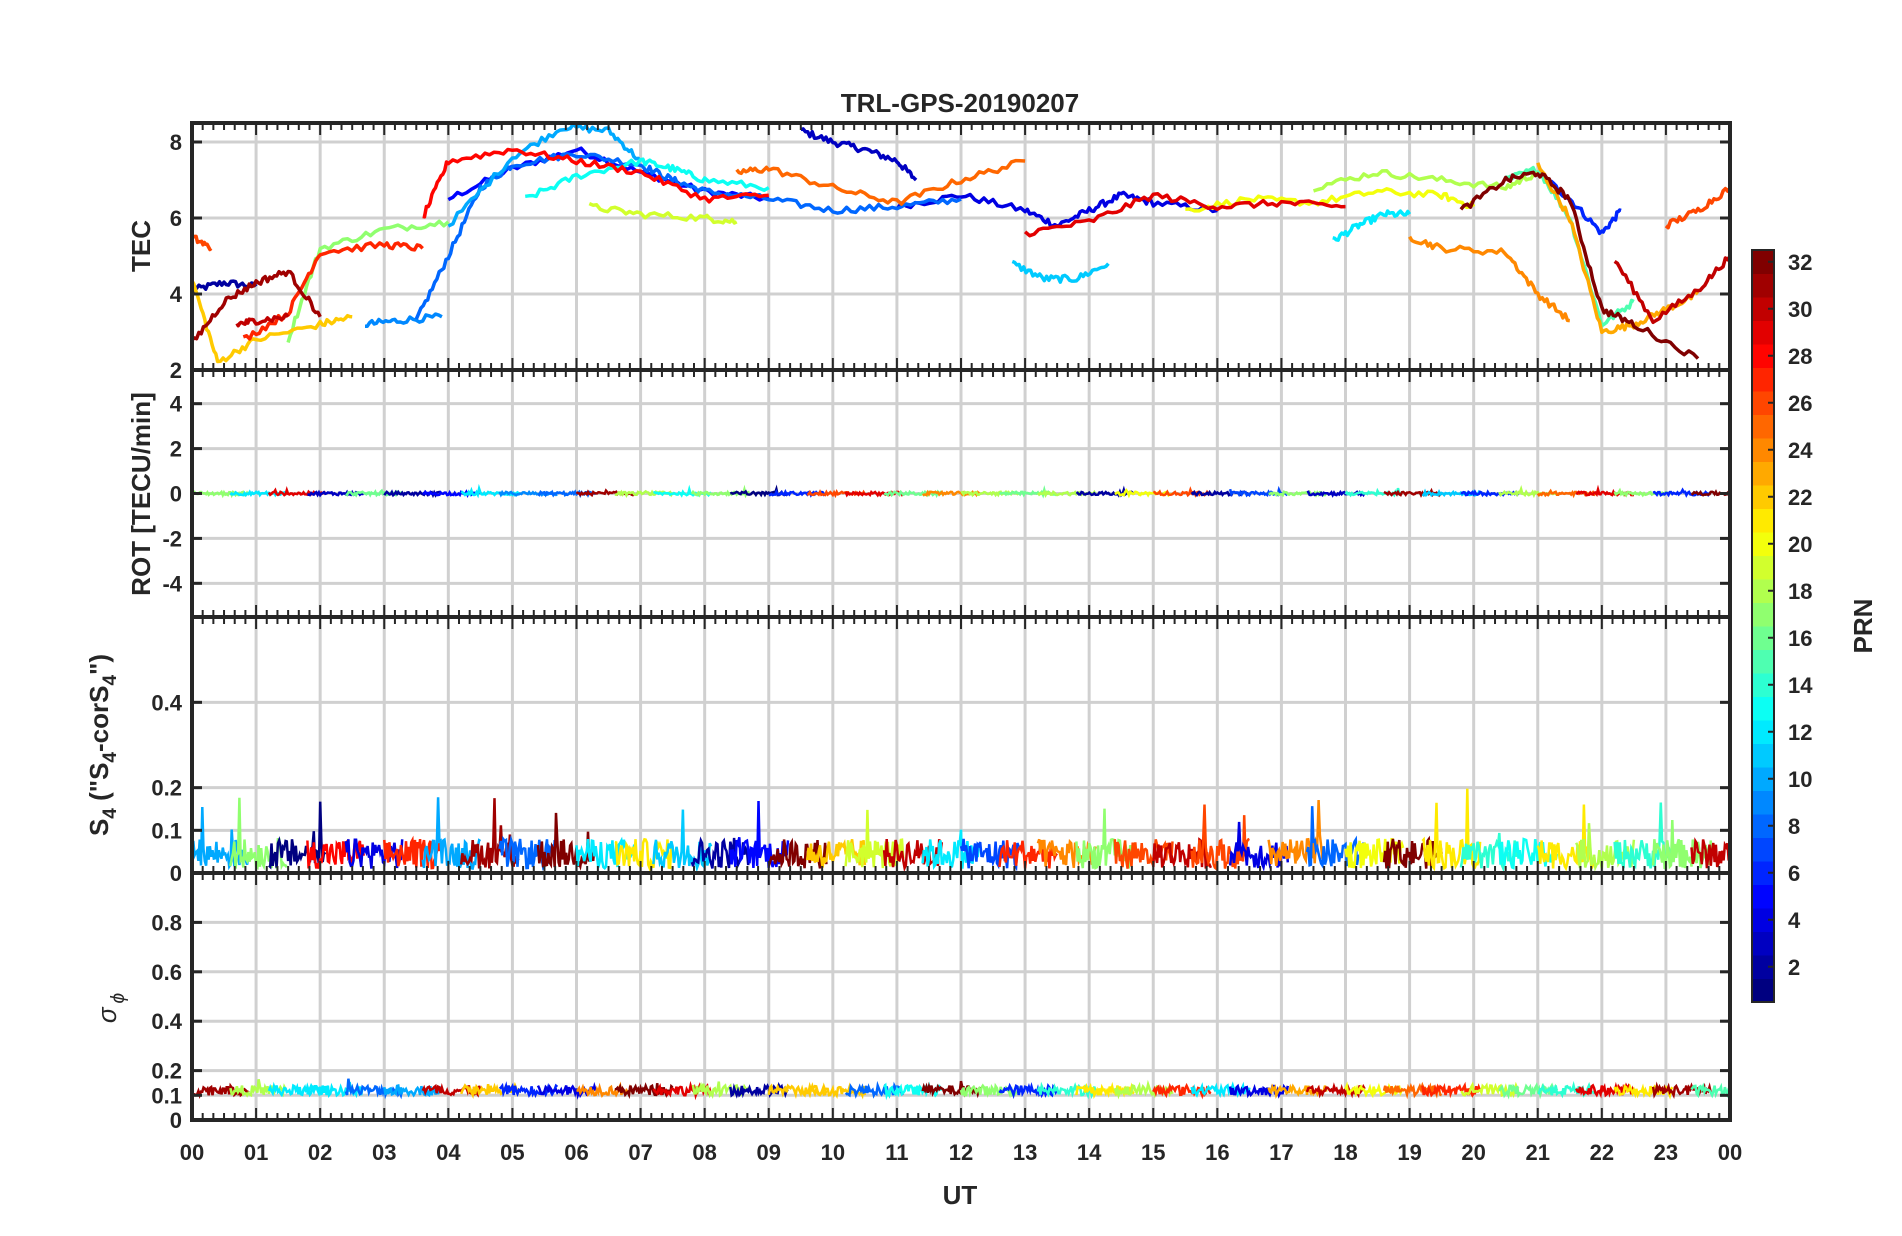  Describe the element at coordinates (176, 218) in the screenshot. I see `y-tick-label: 6` at that location.